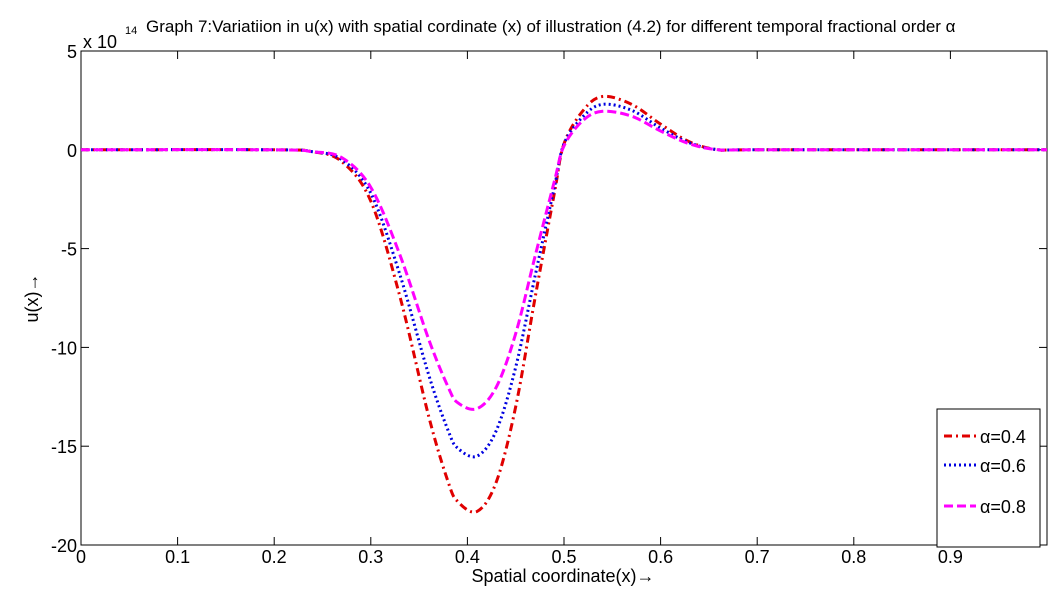 The width and height of the screenshot is (1048, 592). I want to click on y-tick-label: 5, so click(72, 52).